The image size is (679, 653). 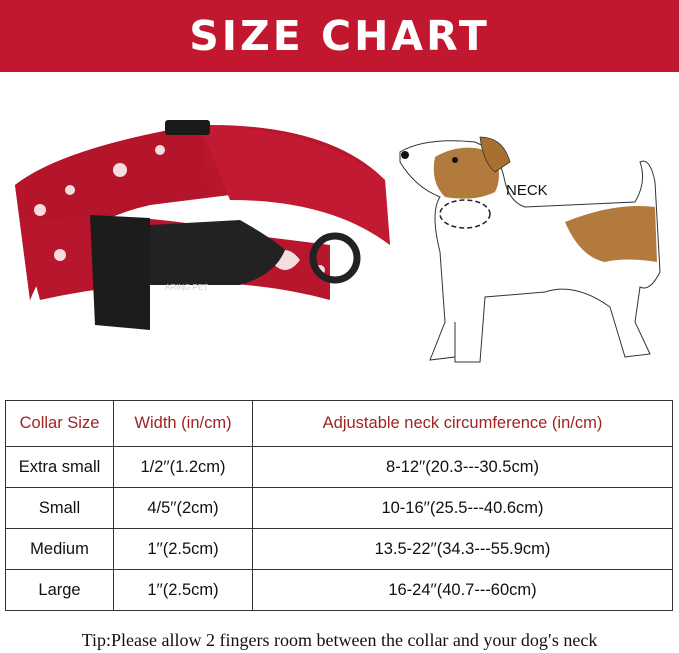 I want to click on cell-neck: 10-16′′(25.5---40.6cm), so click(x=462, y=508).